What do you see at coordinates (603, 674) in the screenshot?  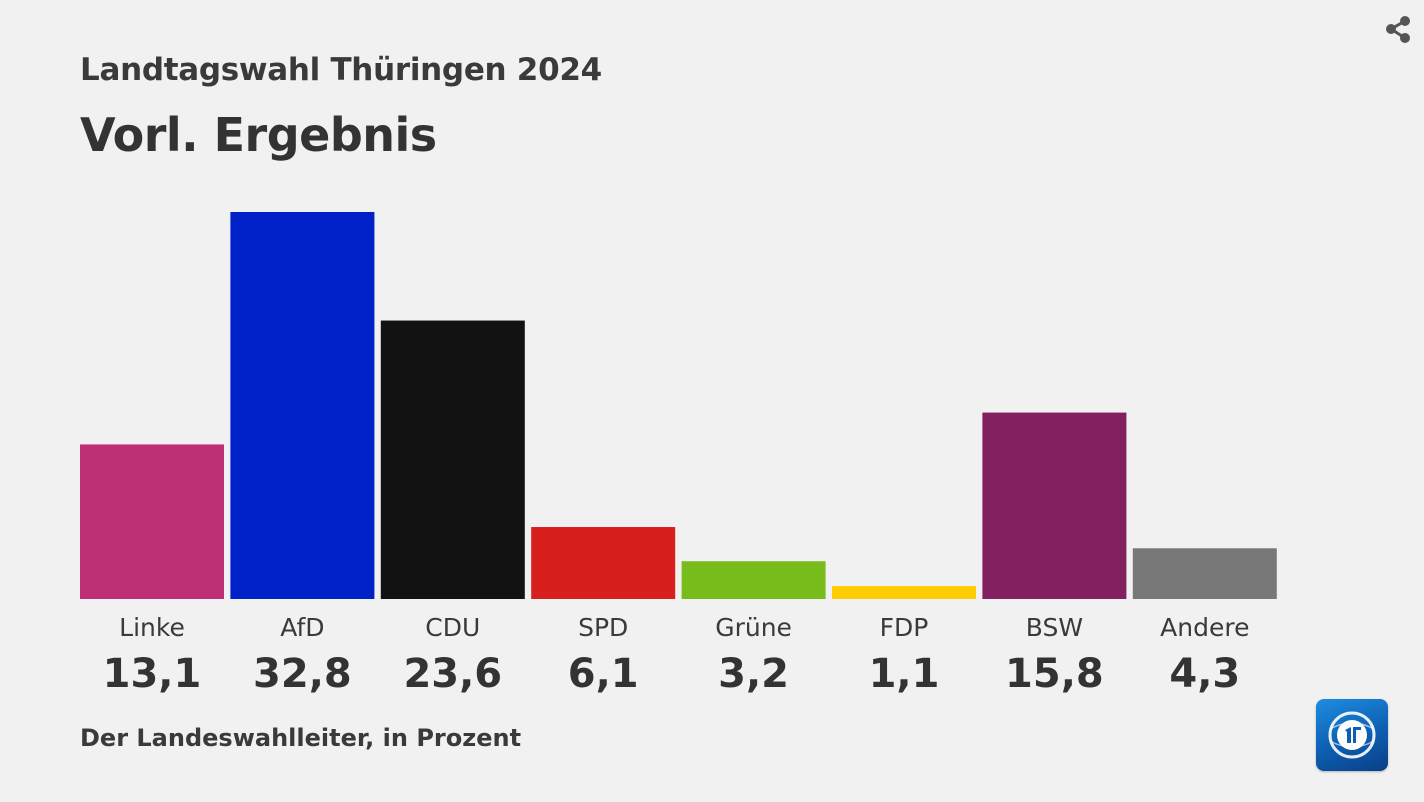 I see `value-label: 6,1` at bounding box center [603, 674].